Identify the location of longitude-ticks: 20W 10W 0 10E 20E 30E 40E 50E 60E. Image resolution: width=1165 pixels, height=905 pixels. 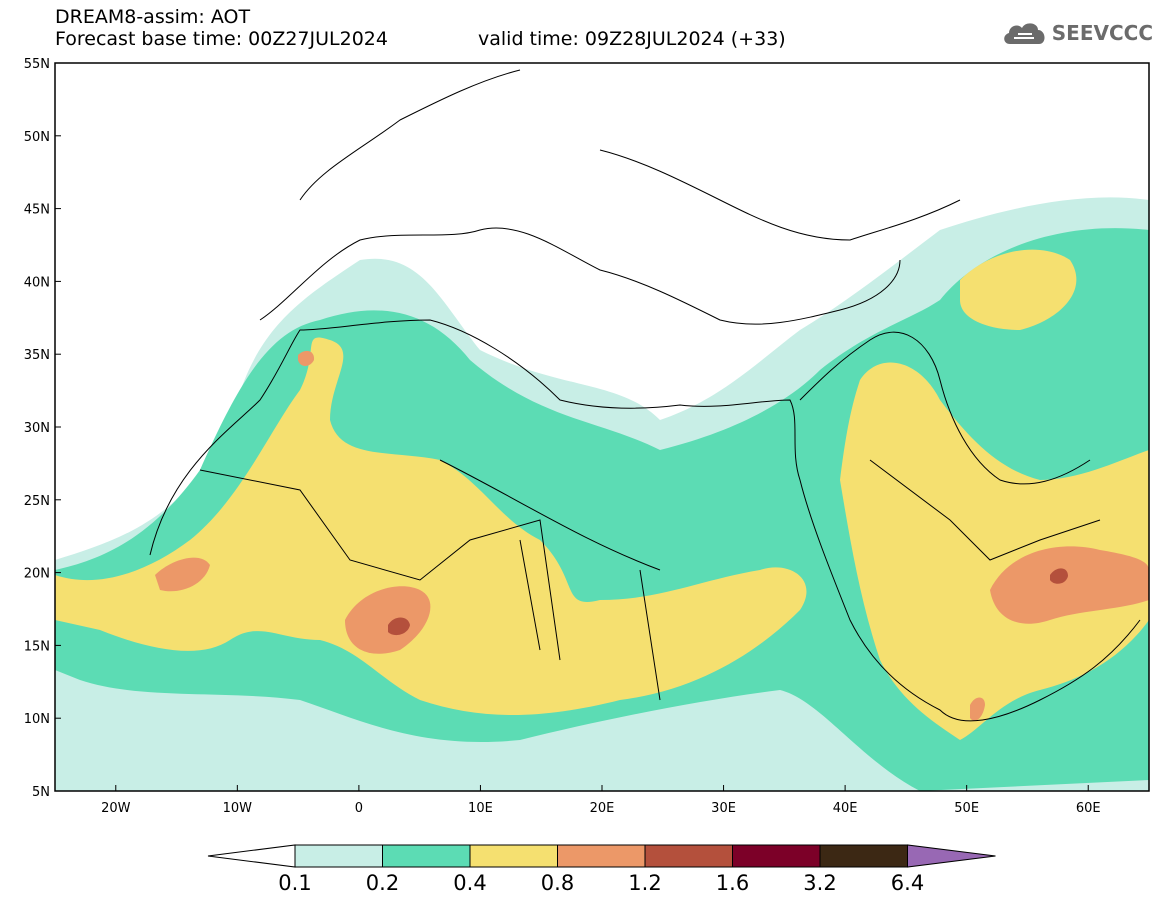
(601, 800).